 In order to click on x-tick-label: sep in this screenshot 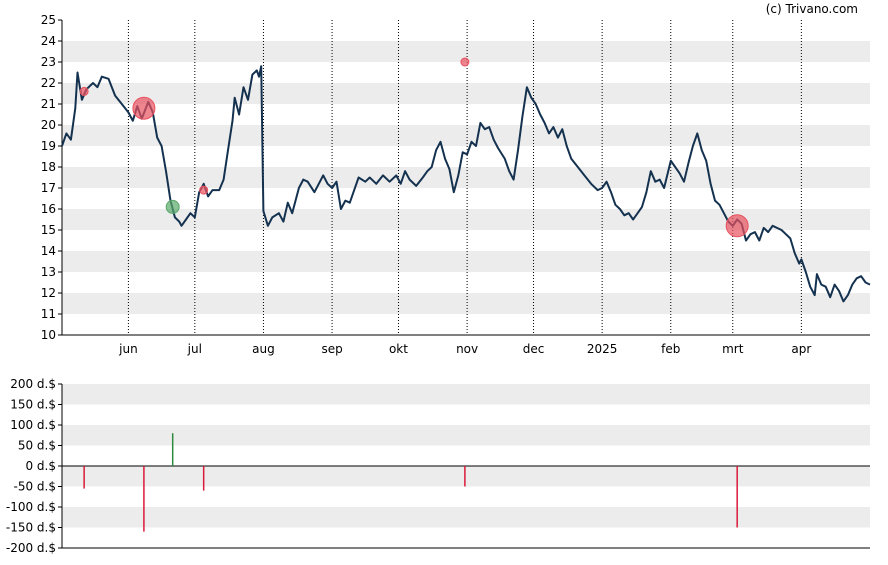, I will do `click(331, 349)`.